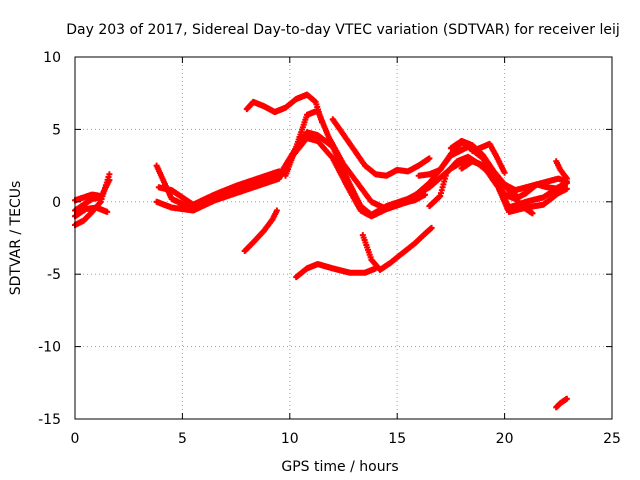 Image resolution: width=640 pixels, height=480 pixels. Describe the element at coordinates (505, 439) in the screenshot. I see `x-tick-label: 20` at that location.